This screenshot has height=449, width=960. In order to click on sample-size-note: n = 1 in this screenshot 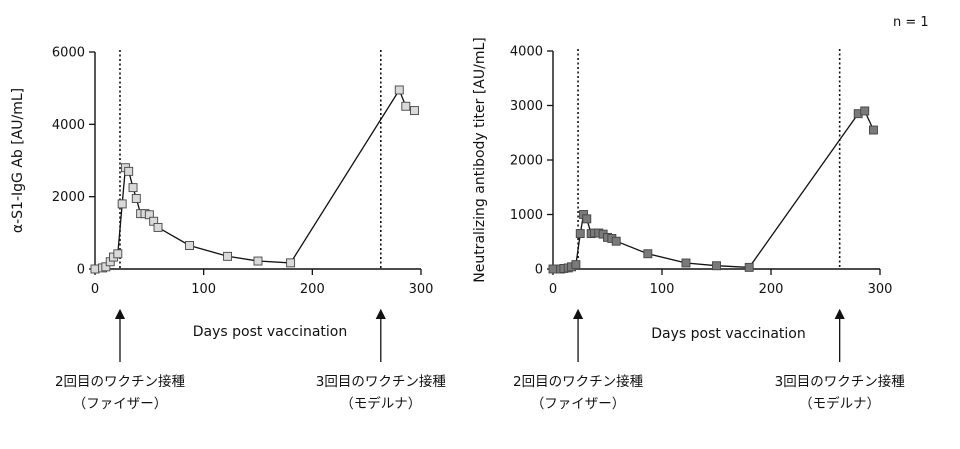, I will do `click(911, 22)`.